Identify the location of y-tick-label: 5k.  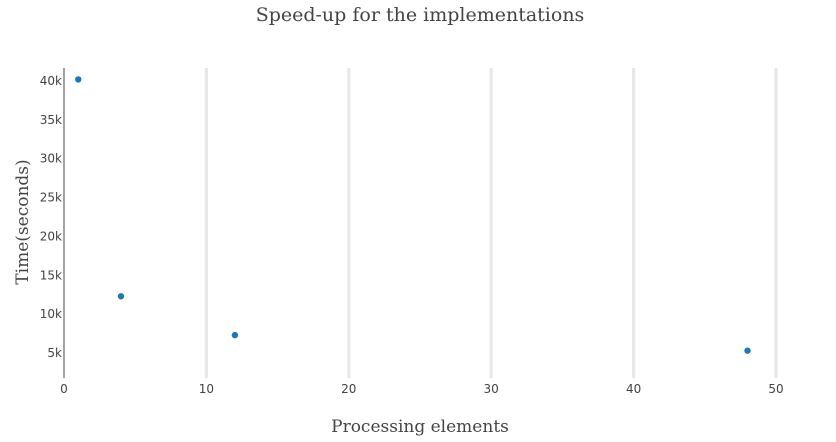
(54, 353).